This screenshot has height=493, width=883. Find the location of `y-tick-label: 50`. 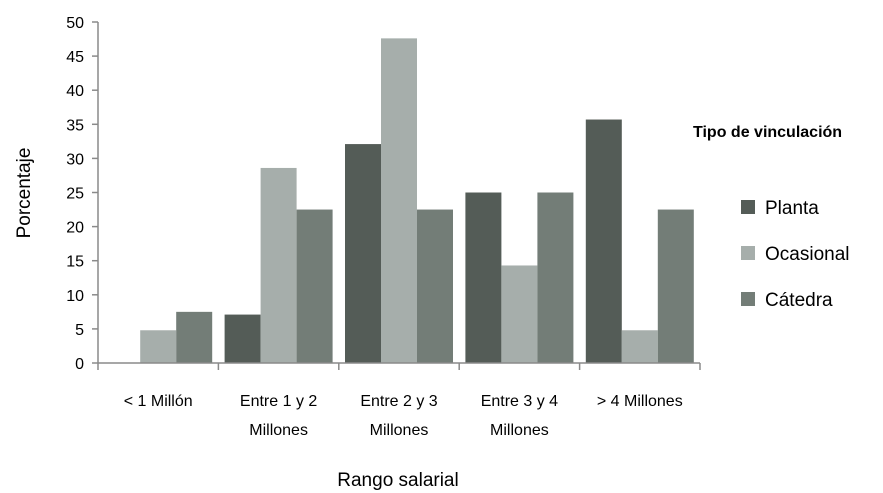

y-tick-label: 50 is located at coordinates (75, 23).